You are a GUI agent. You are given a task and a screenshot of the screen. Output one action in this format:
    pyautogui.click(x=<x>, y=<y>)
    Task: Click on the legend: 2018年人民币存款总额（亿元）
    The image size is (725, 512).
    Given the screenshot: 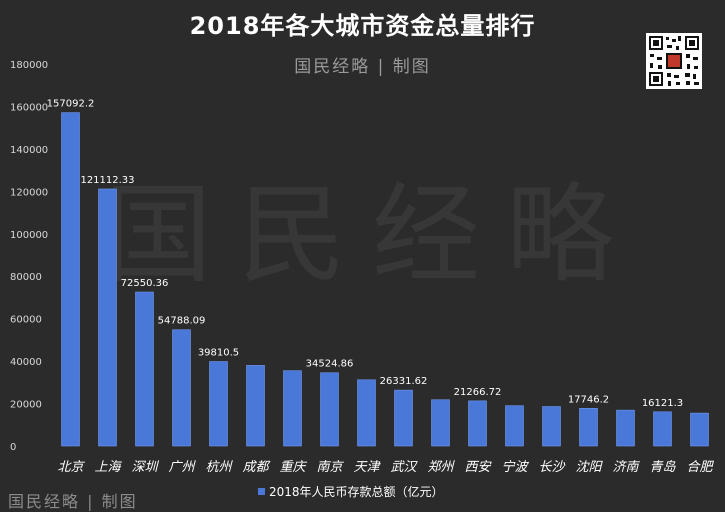 What is the action you would take?
    pyautogui.click(x=351, y=491)
    